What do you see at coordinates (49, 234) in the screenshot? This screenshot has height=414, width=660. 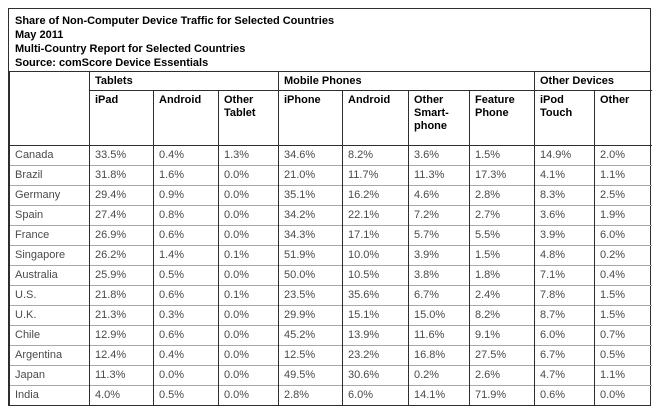 I see `country-cell: France` at bounding box center [49, 234].